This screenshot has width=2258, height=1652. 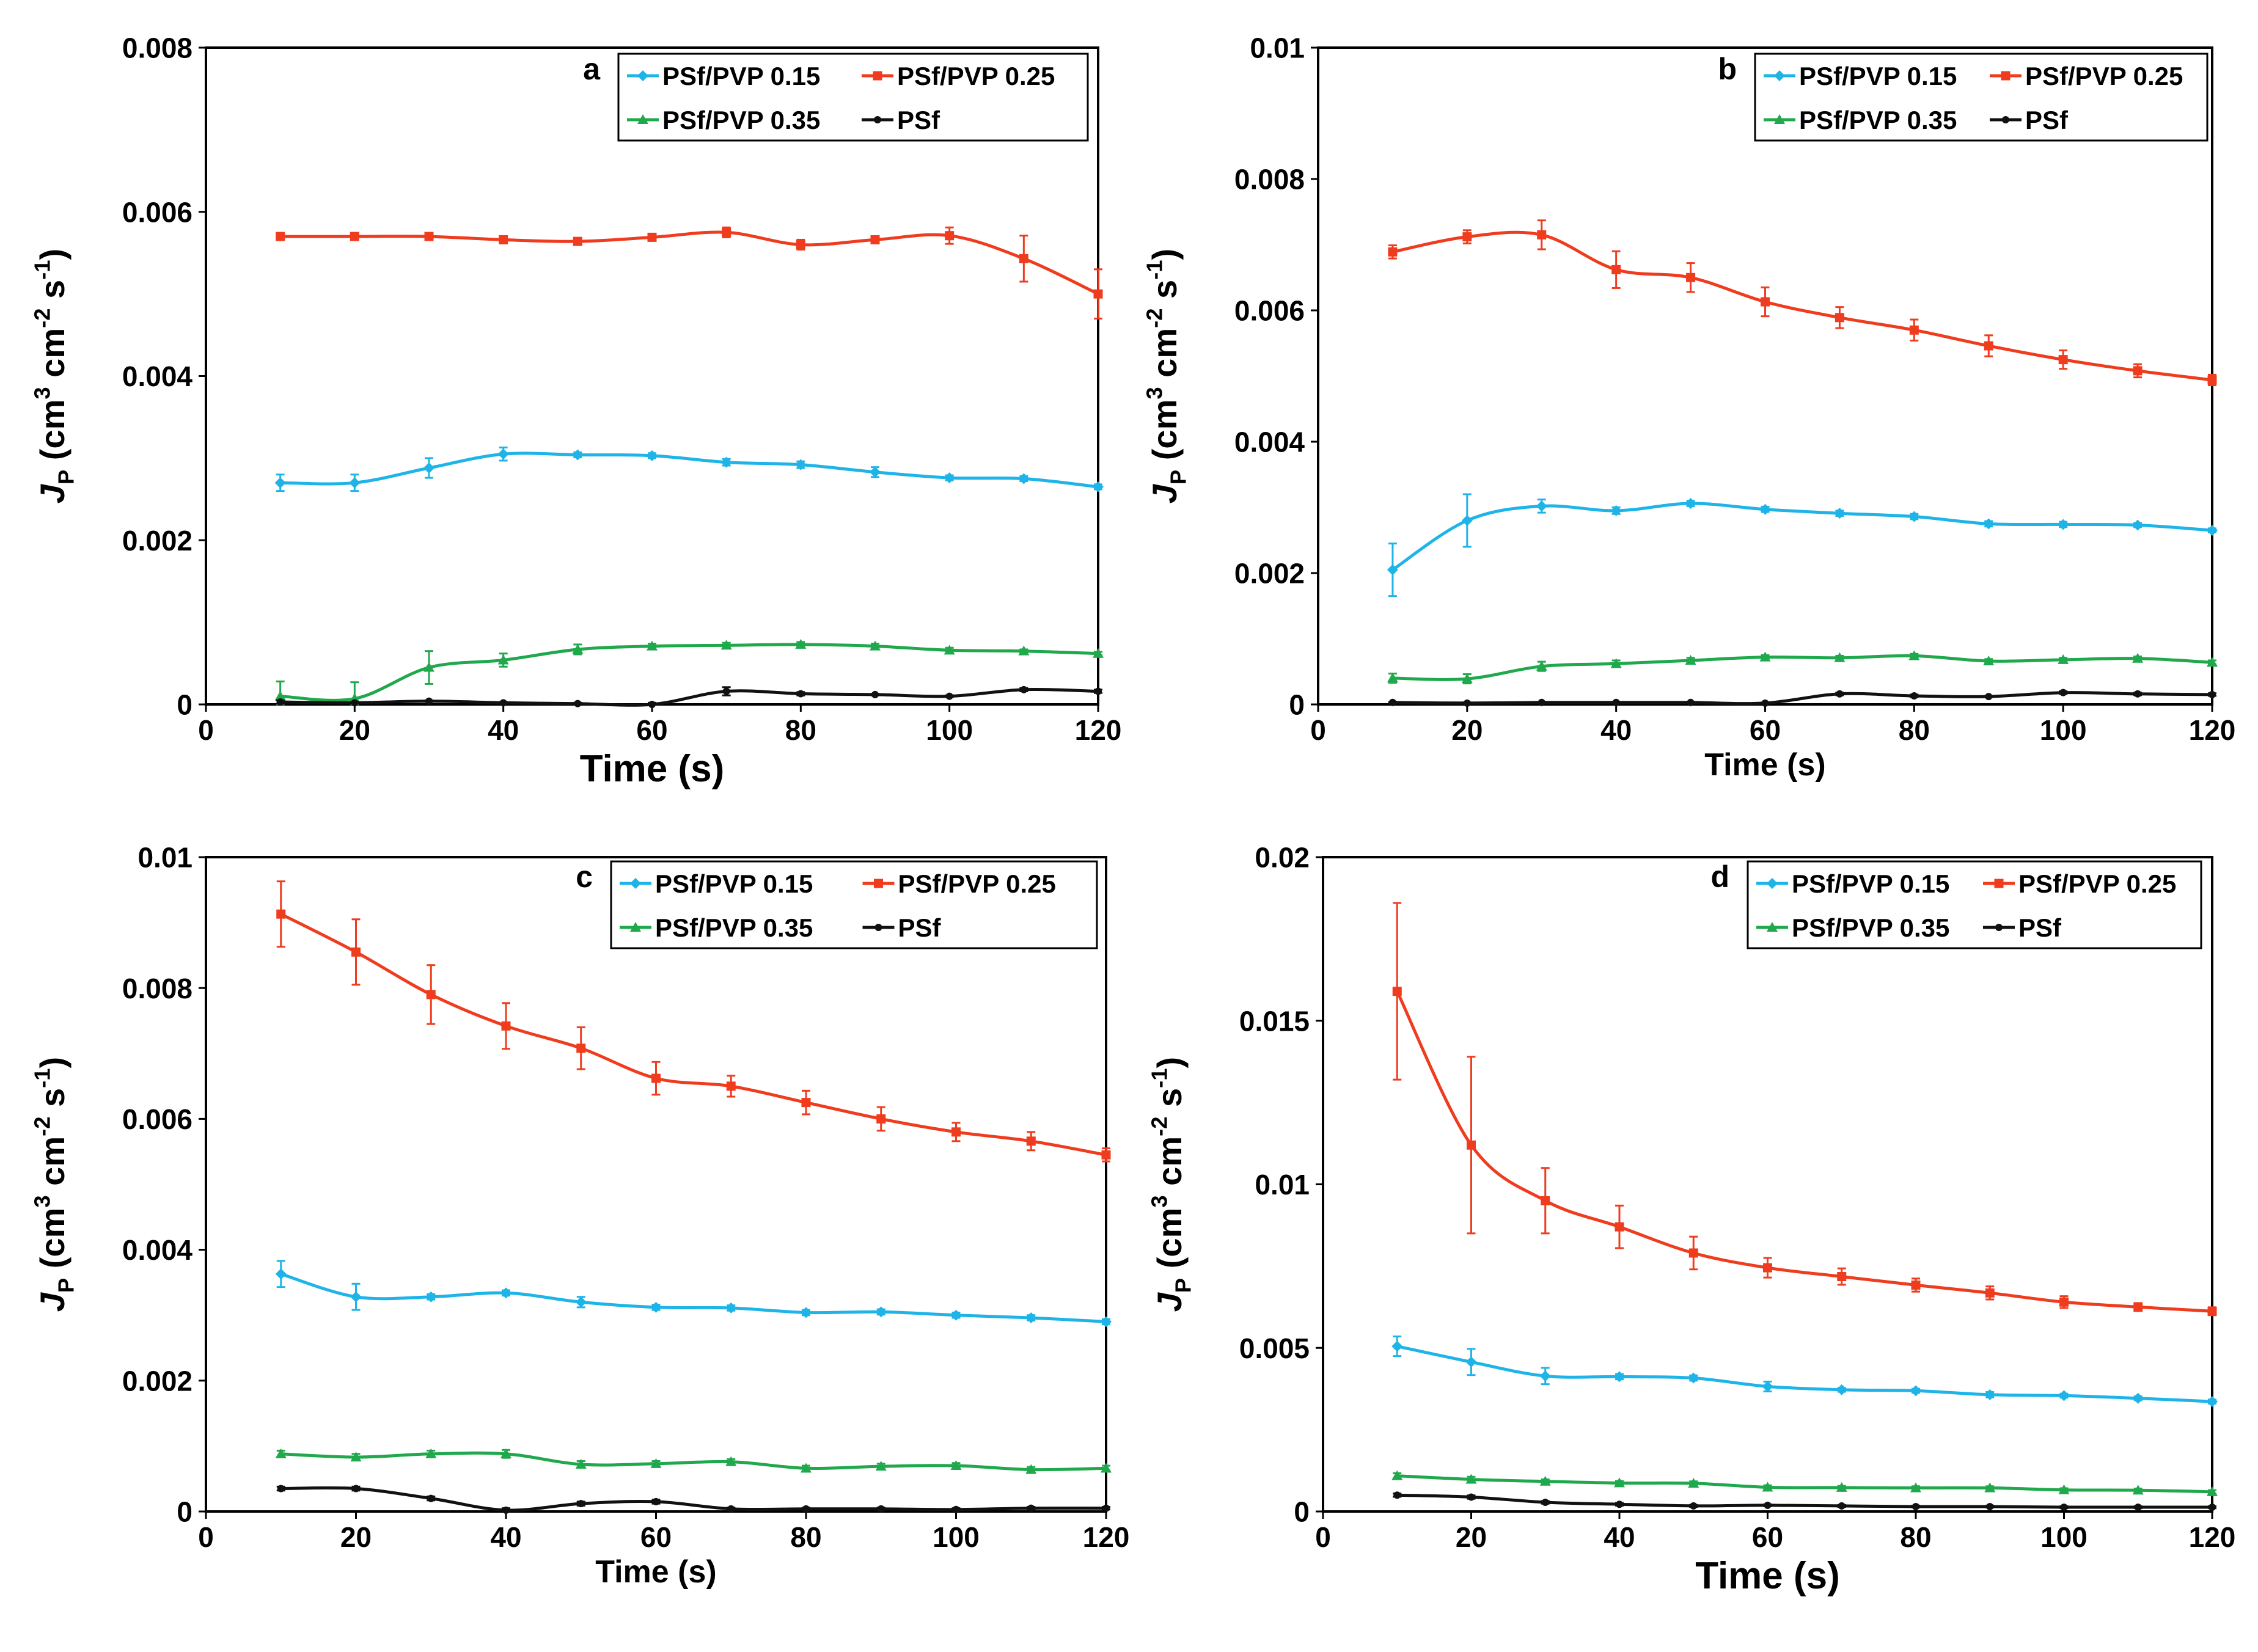 I want to click on legend-item-psf-pvp-0-35: PSf/PVP 0.35, so click(x=716, y=927).